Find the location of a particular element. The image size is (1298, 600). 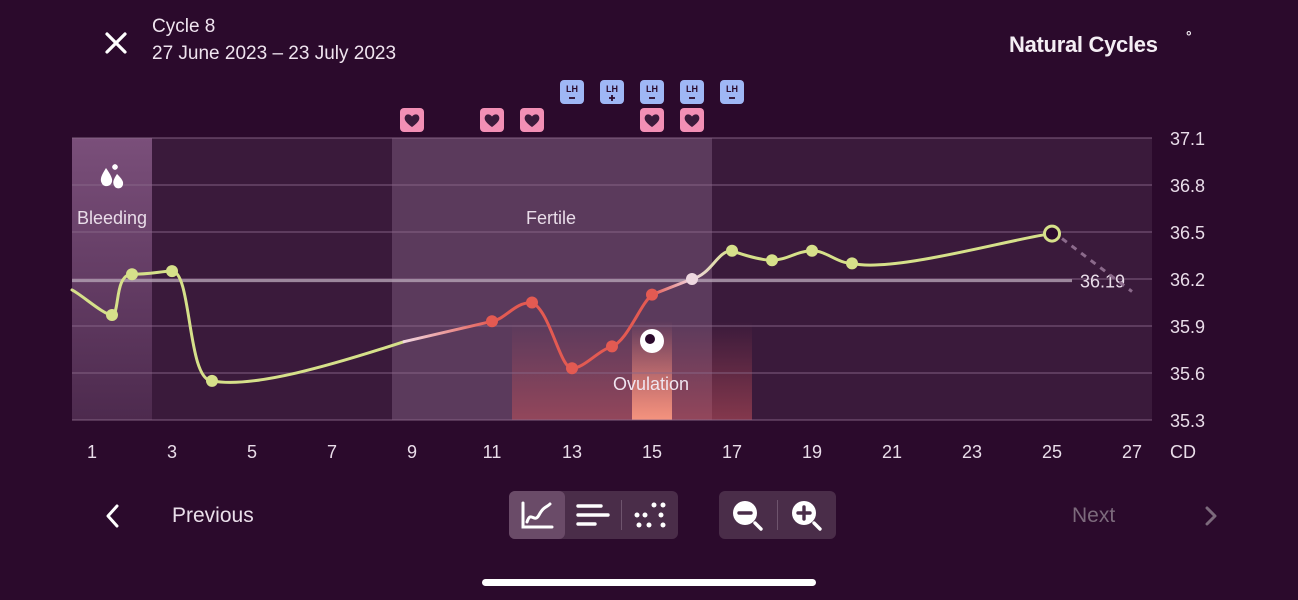

x-tick-label: 25 is located at coordinates (1052, 452).